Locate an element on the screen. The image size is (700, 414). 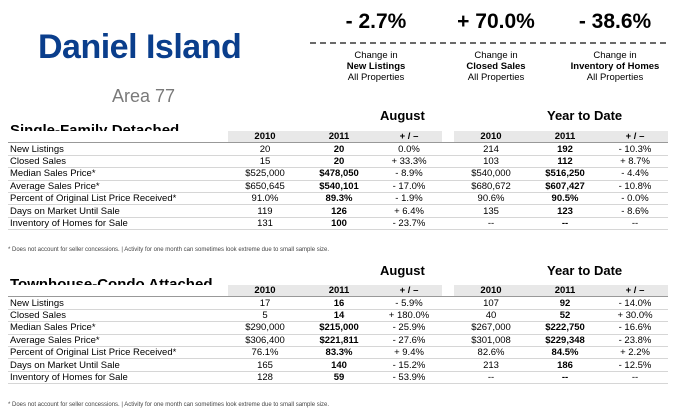
cell-ytd-2011: 192 is located at coordinates (565, 149).